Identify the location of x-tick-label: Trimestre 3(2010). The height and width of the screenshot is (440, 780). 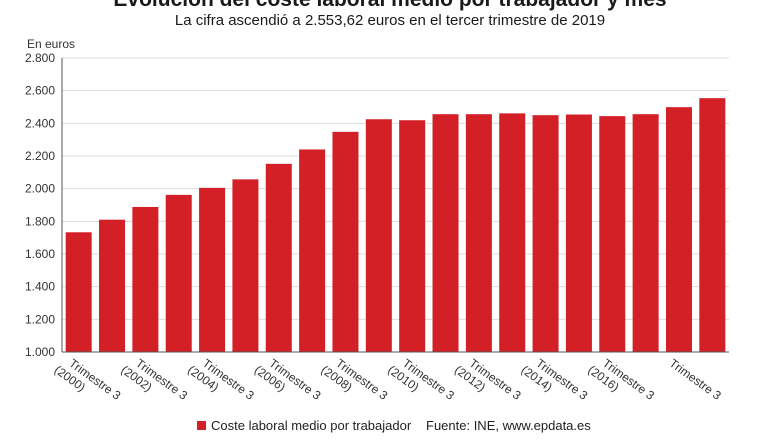
(421, 379).